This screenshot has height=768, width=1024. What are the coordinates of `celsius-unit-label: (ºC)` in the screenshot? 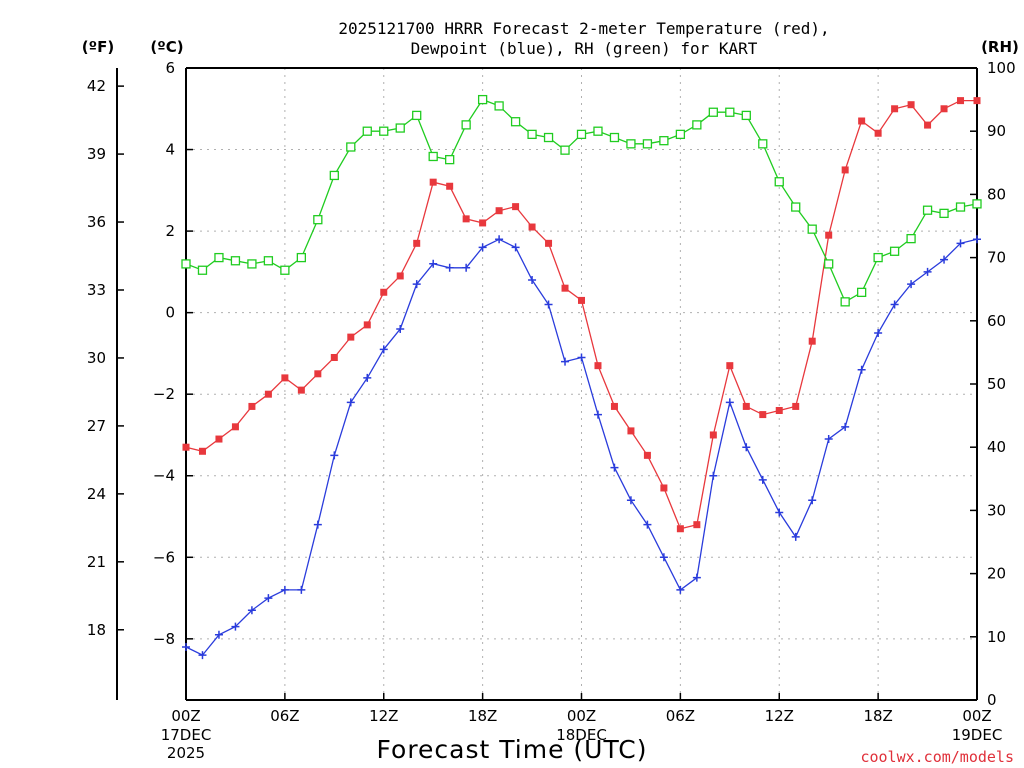 It's located at (166, 47).